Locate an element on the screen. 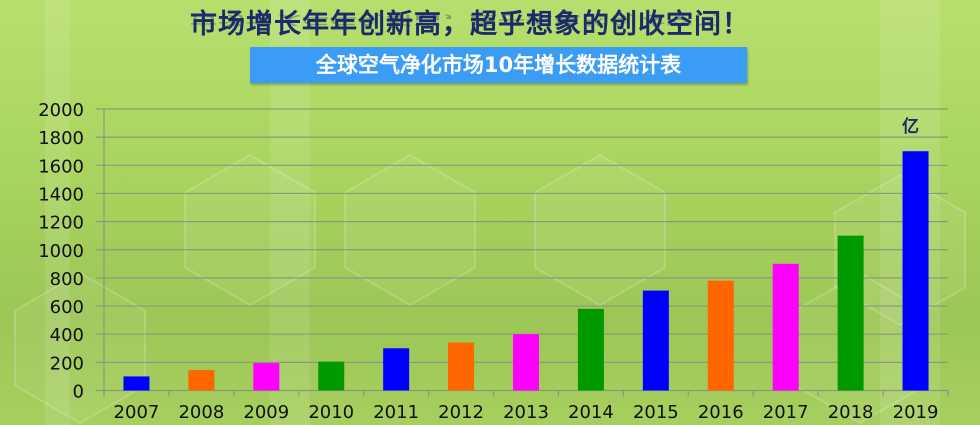 Image resolution: width=980 pixels, height=425 pixels. y-tick-label: 800 is located at coordinates (67, 279).